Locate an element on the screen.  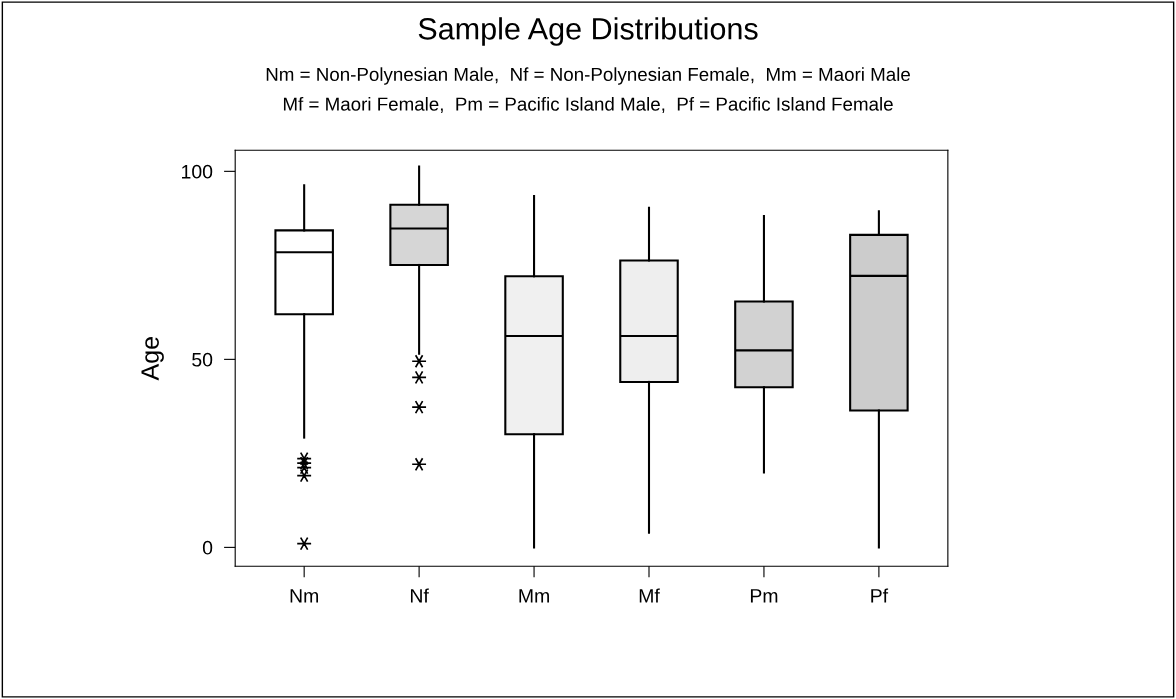
x-tick-label: Mm is located at coordinates (534, 596).